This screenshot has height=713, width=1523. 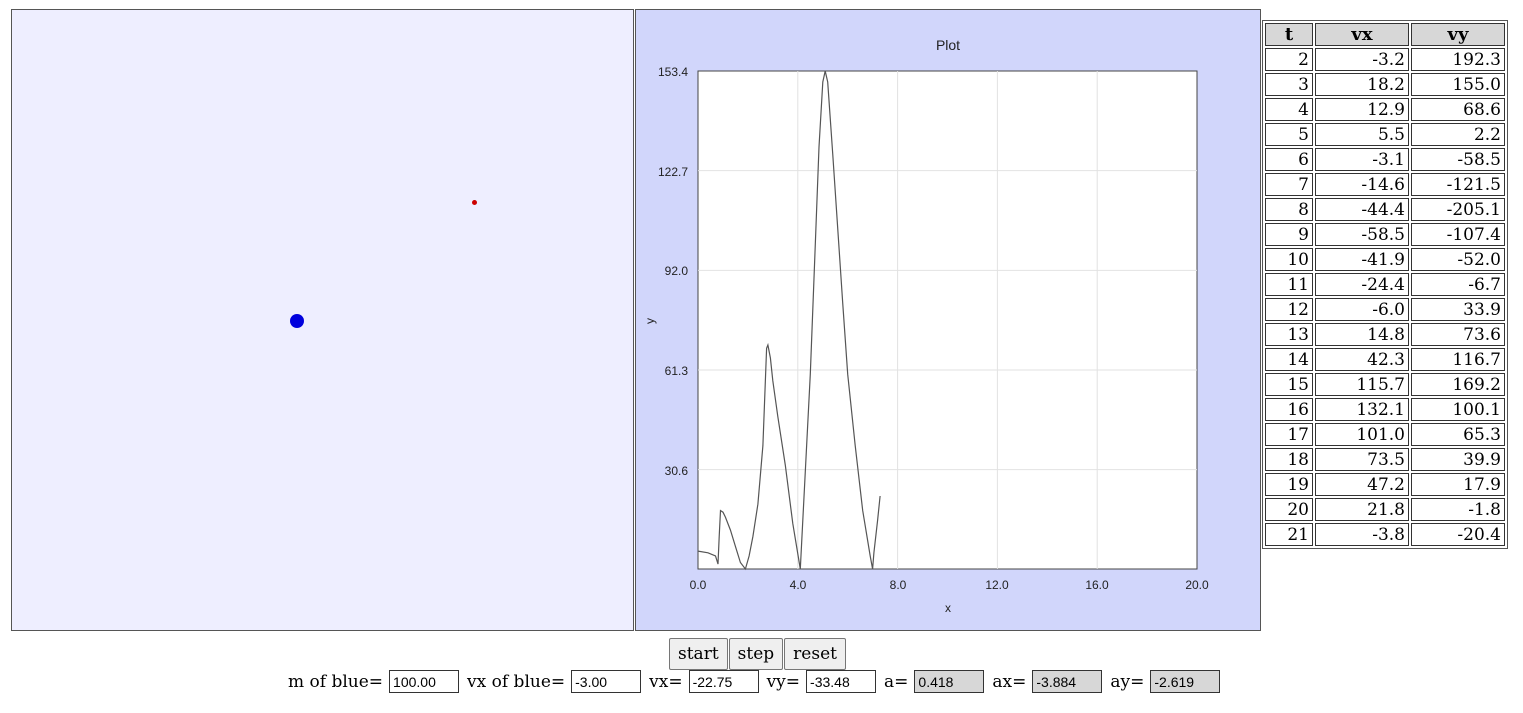 What do you see at coordinates (1458, 84) in the screenshot?
I see `cell-vy: 155.0` at bounding box center [1458, 84].